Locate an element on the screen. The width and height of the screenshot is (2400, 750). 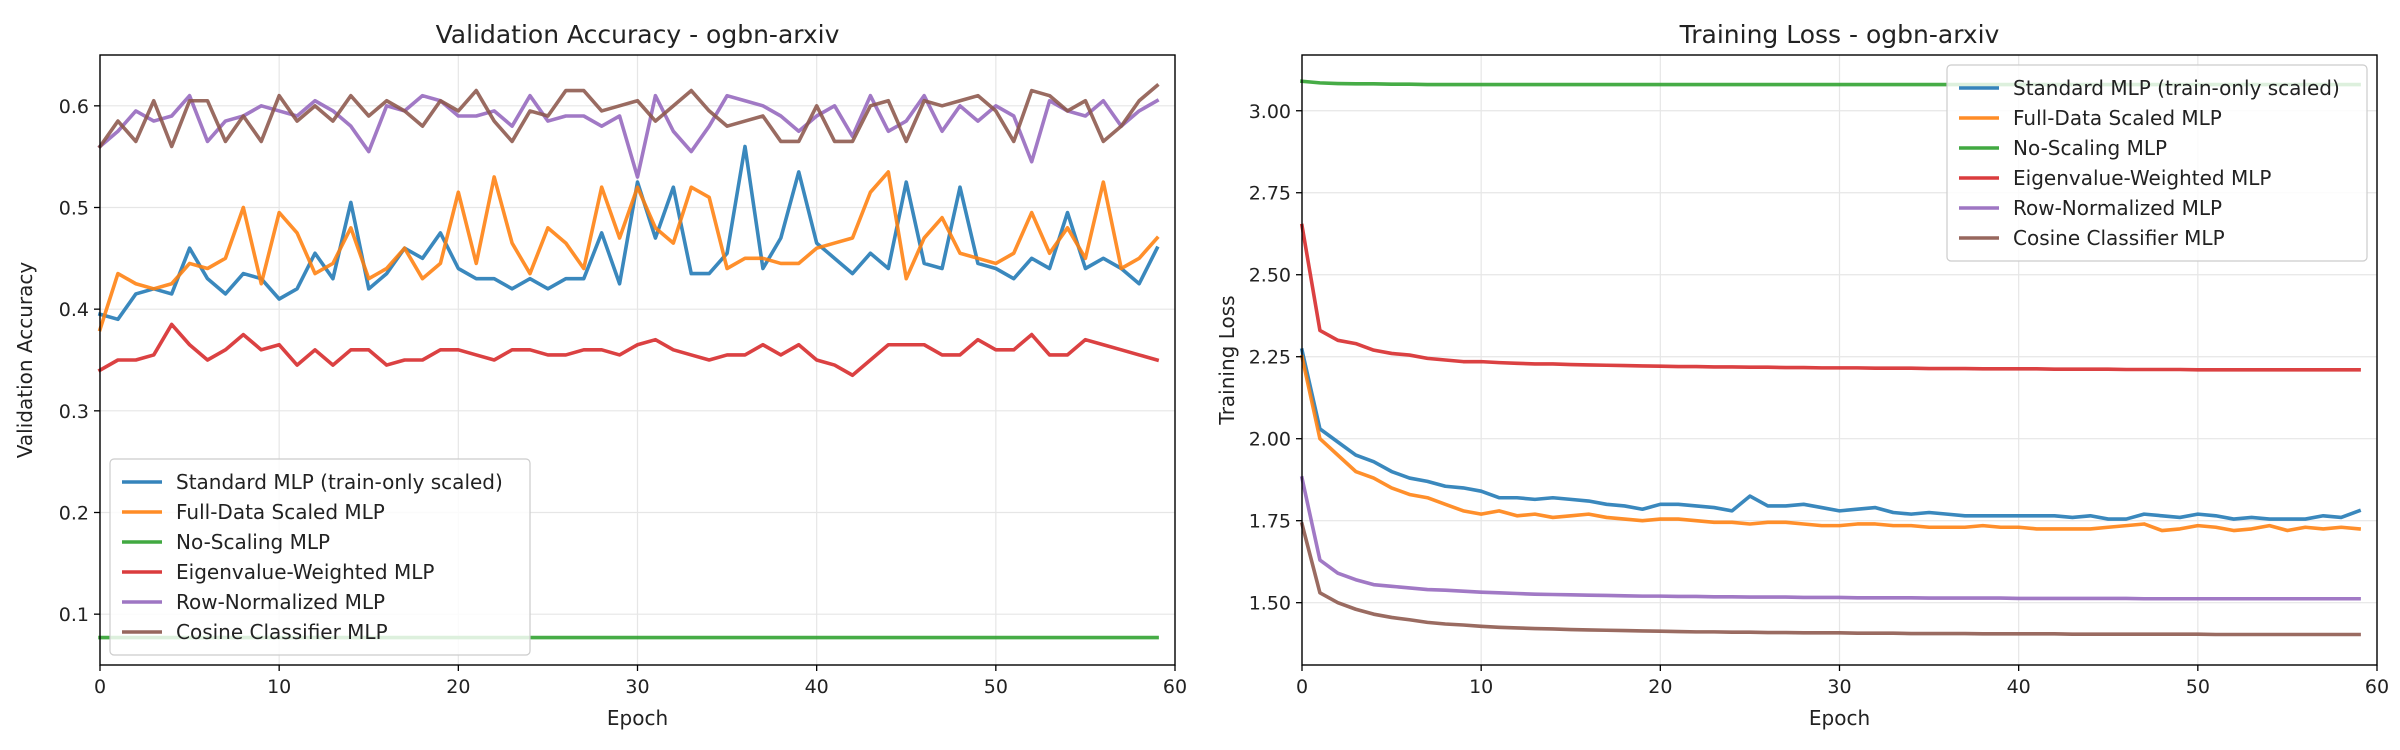
y-tick-label: 2.00 is located at coordinates (1270, 440).